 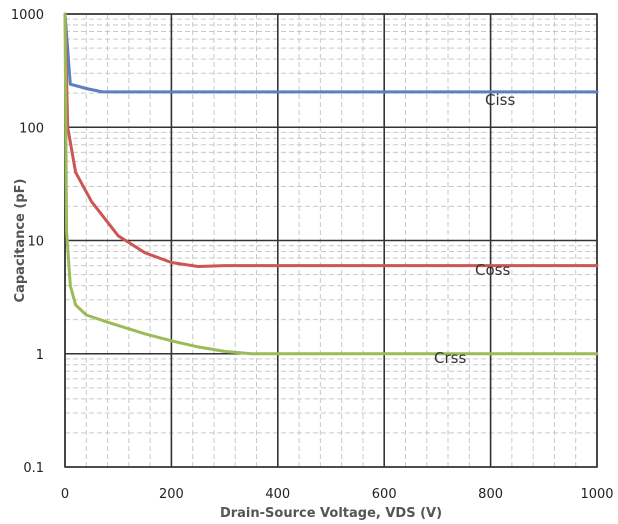 What do you see at coordinates (171, 494) in the screenshot?
I see `x-tick-label: 200` at bounding box center [171, 494].